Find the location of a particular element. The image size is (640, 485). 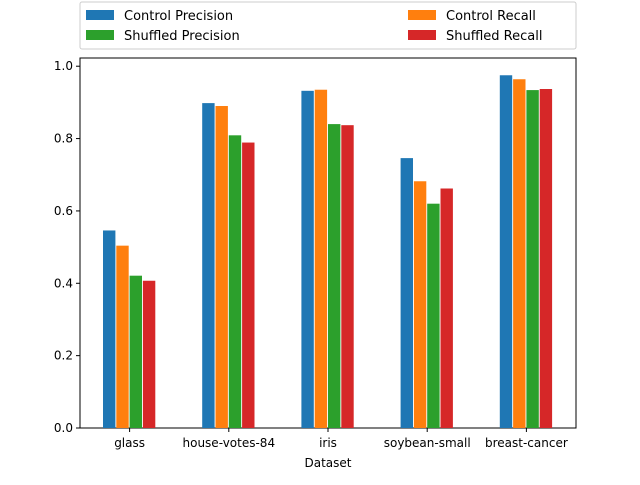

x-tick-label: house-votes-84 is located at coordinates (229, 443).